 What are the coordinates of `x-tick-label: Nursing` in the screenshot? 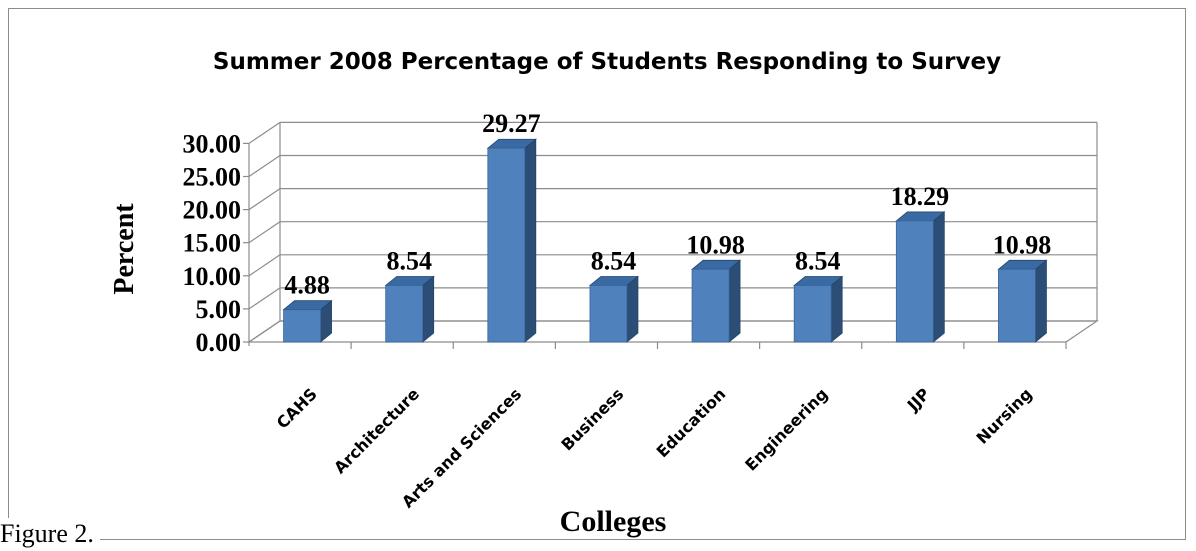 It's located at (1003, 415).